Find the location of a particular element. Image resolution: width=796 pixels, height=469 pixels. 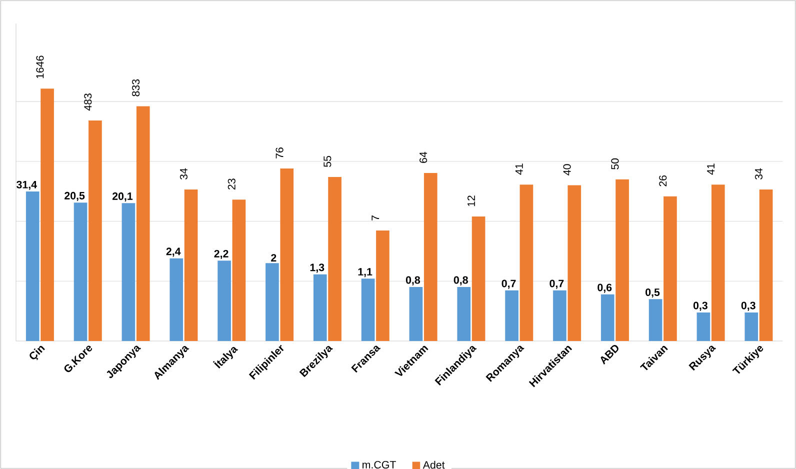

data-label: 12 is located at coordinates (471, 201).